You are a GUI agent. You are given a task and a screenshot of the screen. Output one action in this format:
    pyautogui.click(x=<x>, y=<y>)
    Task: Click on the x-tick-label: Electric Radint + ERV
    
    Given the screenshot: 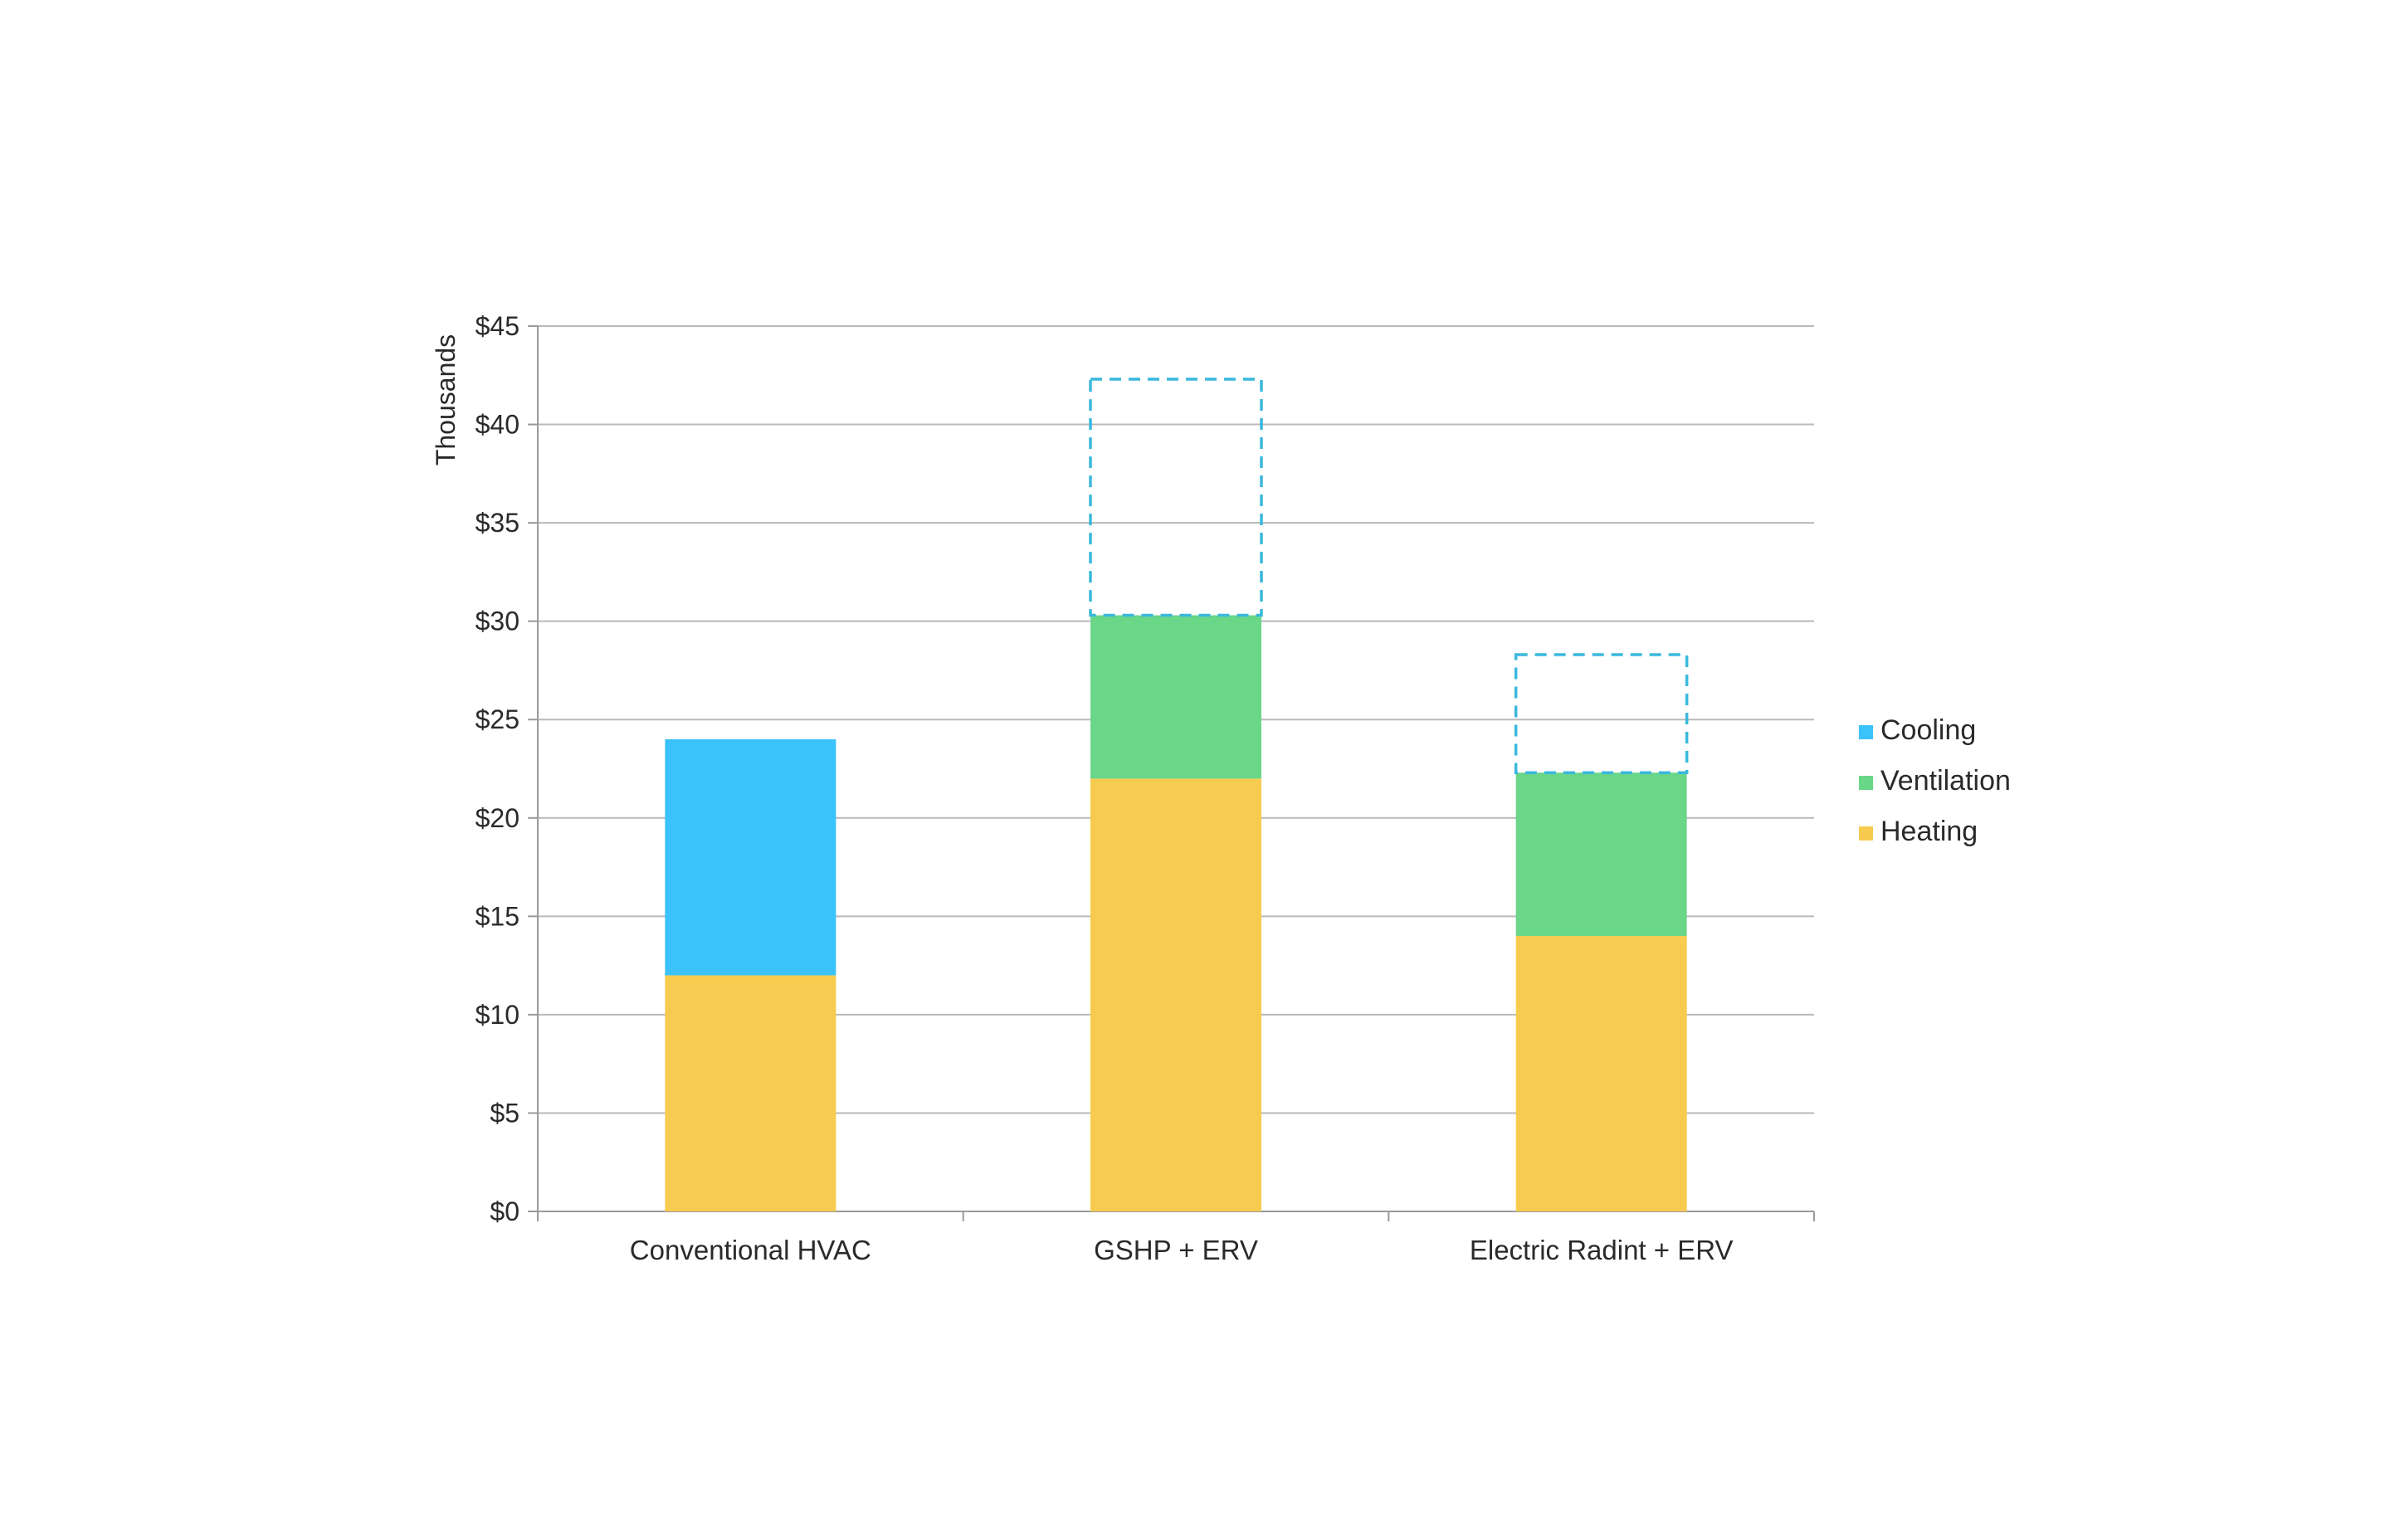 What is the action you would take?
    pyautogui.click(x=1602, y=1250)
    